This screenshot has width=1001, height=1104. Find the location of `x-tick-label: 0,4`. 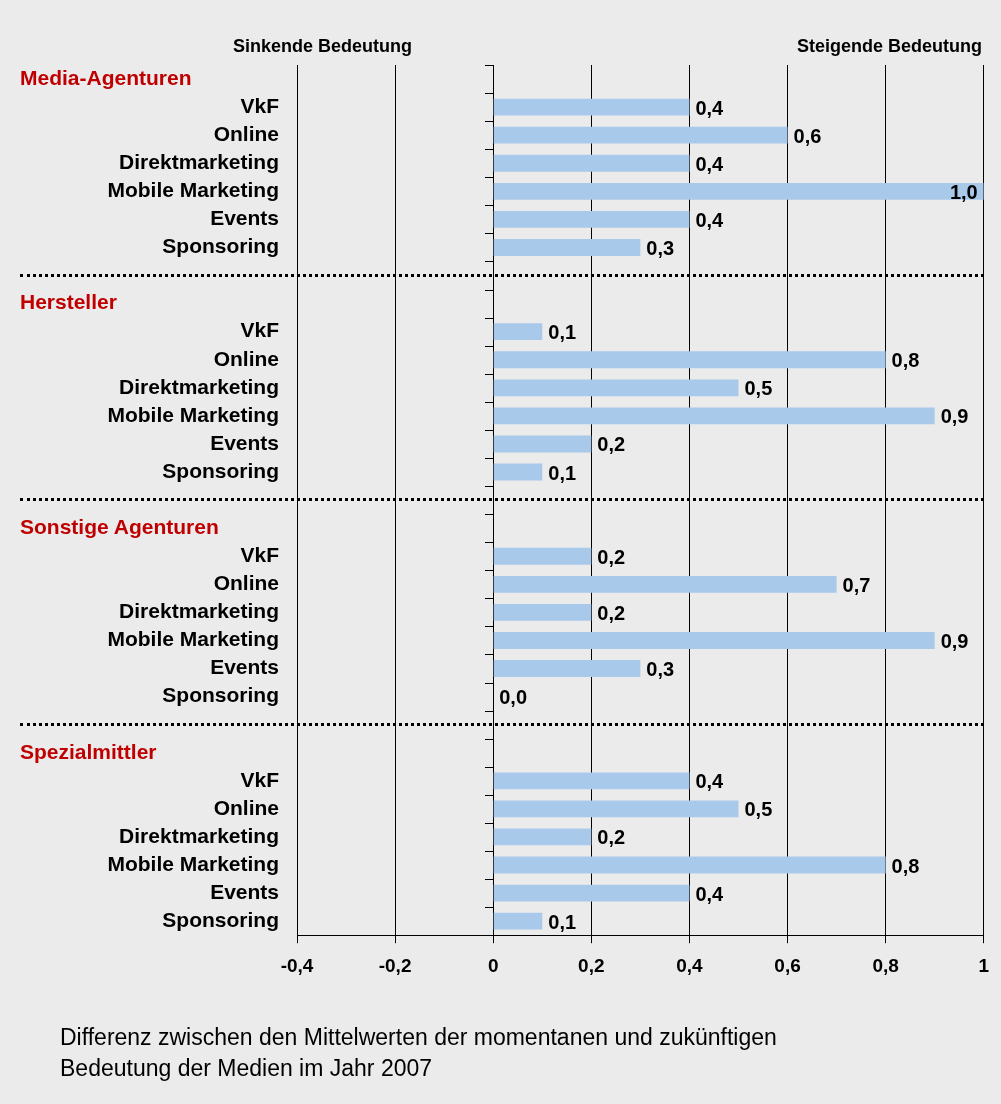

x-tick-label: 0,4 is located at coordinates (690, 965).